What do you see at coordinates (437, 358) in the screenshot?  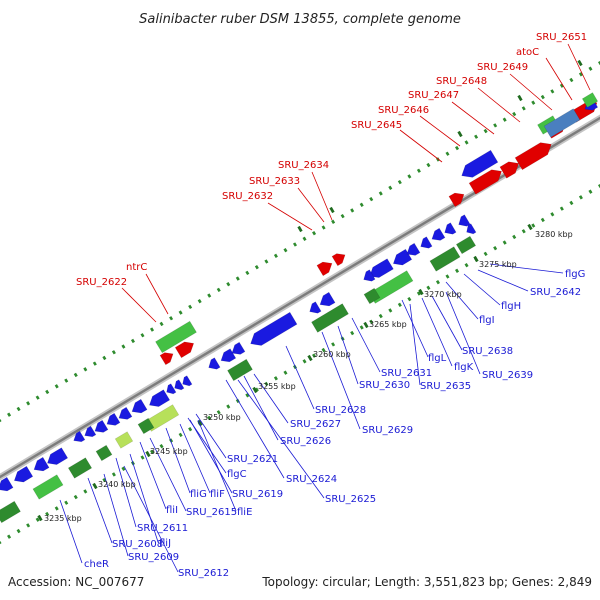 I see `gene-label: flgL` at bounding box center [437, 358].